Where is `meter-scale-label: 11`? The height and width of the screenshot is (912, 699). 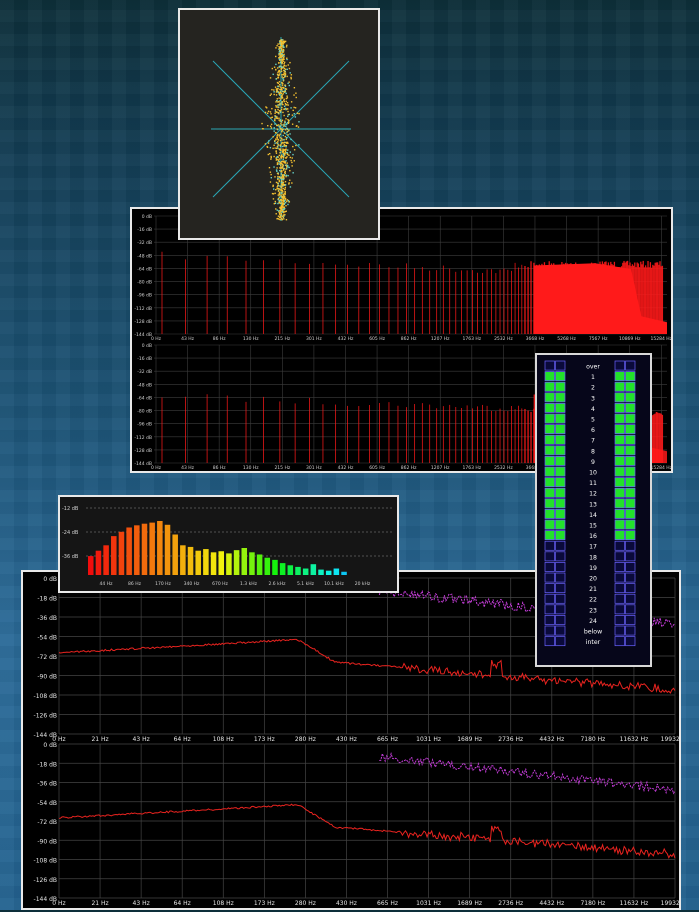 meter-scale-label: 11 is located at coordinates (593, 483).